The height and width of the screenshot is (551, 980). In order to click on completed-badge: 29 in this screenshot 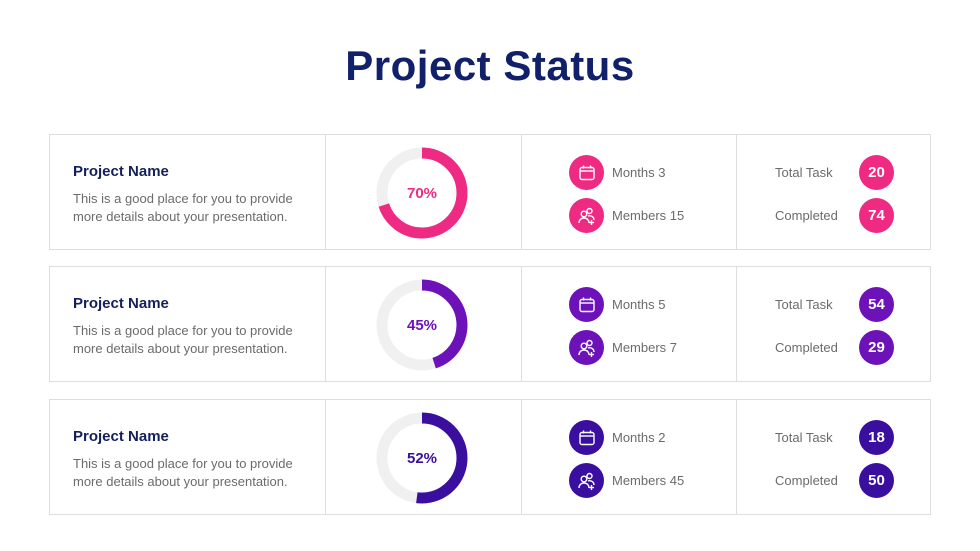, I will do `click(876, 347)`.